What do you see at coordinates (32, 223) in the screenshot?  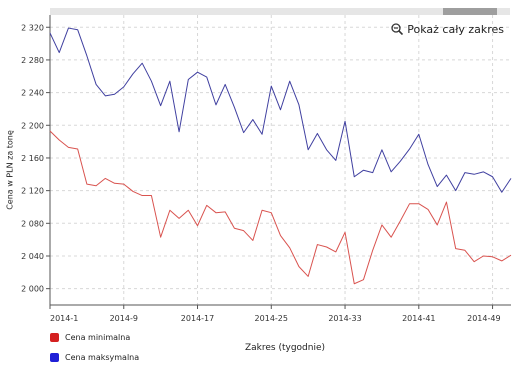 I see `y-tick-label: 2 080` at bounding box center [32, 223].